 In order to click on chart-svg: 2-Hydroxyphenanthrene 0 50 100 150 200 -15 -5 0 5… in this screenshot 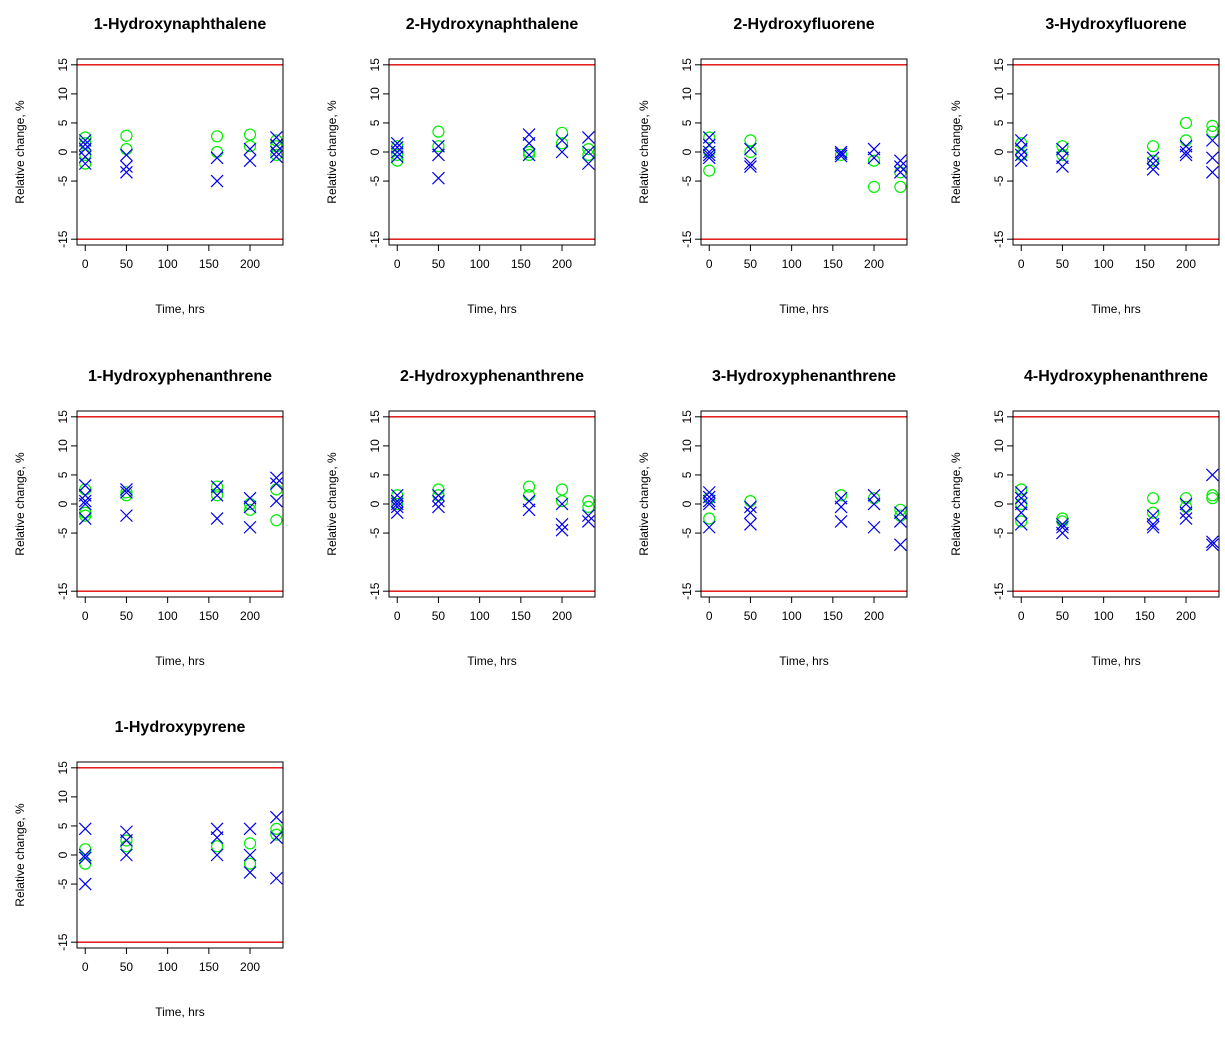, I will do `click(460, 518)`.